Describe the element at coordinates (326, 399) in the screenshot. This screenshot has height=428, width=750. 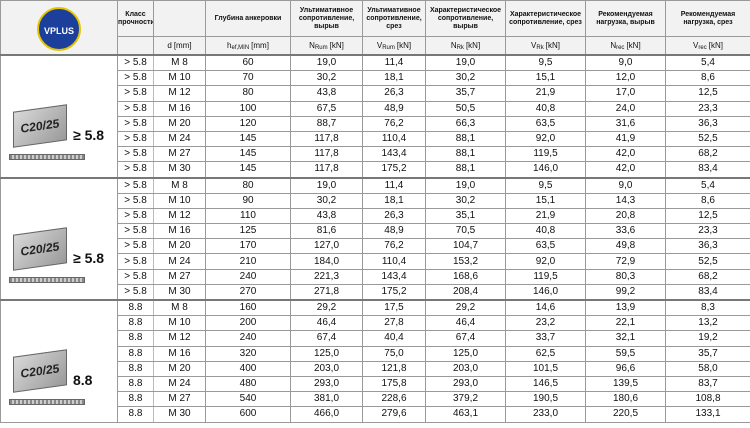
I see `cell: 381,0` at that location.